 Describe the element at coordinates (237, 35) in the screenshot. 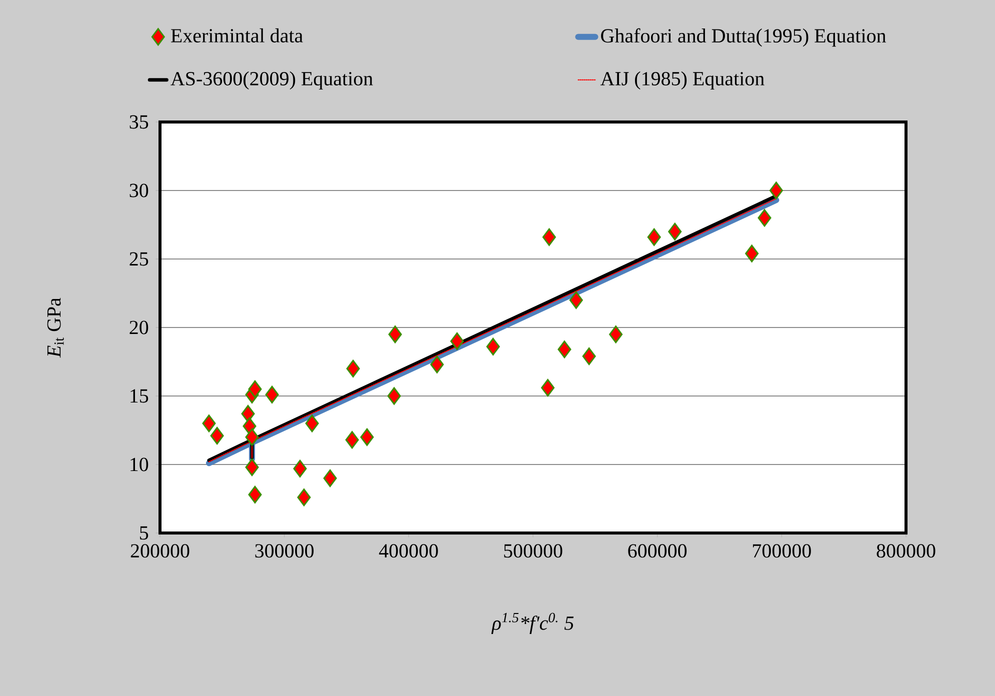

I see `legend-label: Exerimintal data` at that location.